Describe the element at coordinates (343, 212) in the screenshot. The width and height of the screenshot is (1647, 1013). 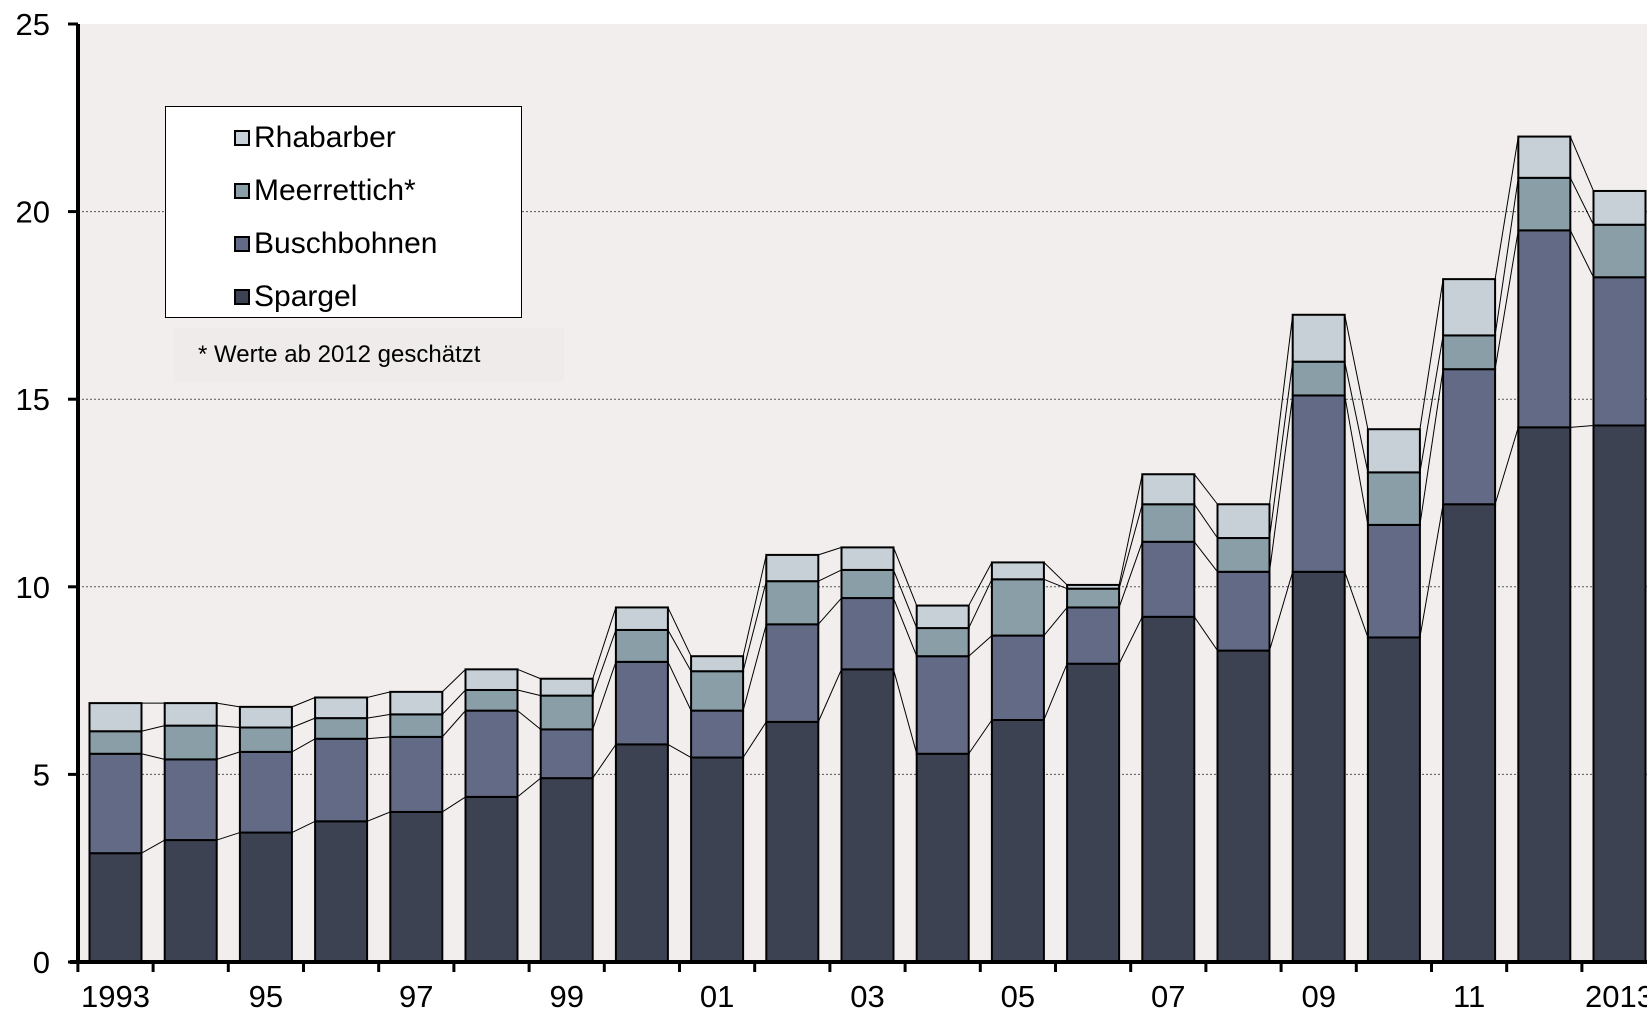
I see `legend: Rhabarber Meerrettich* Buschbohnen Spargel` at that location.